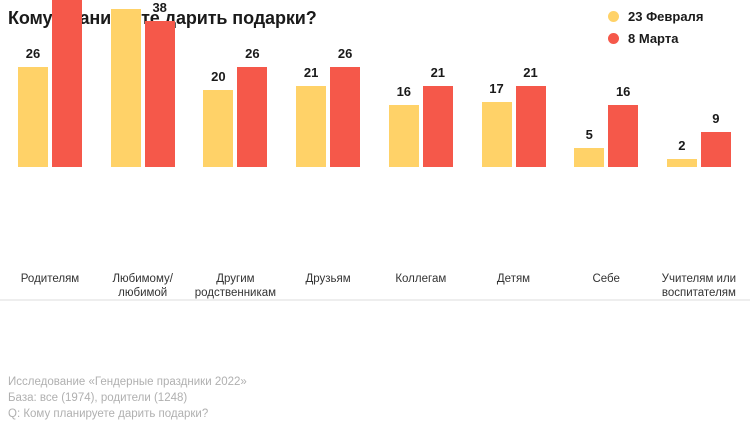 This screenshot has height=432, width=750. I want to click on bar-group-bars: 20 26, so click(235, 83).